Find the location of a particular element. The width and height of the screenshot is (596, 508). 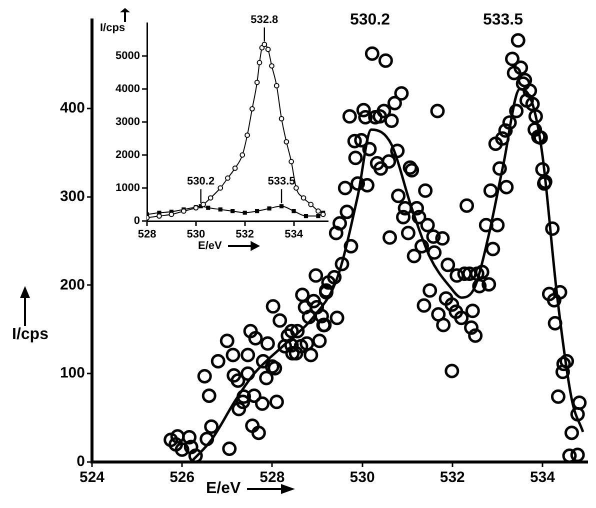

y-tick-label: 1000 is located at coordinates (128, 188).